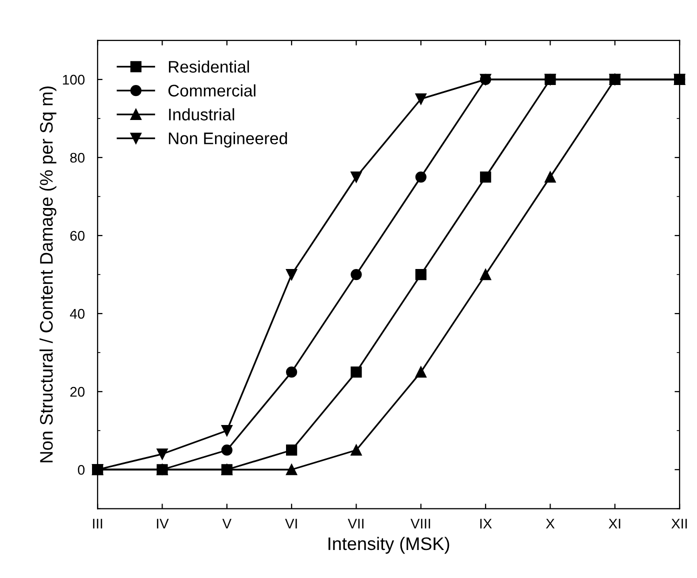 Image resolution: width=697 pixels, height=578 pixels. I want to click on legend-label: Non Engineered, so click(227, 140).